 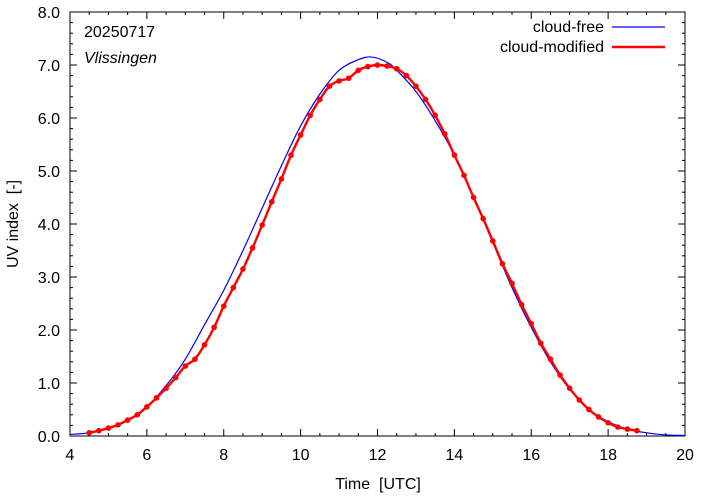 I want to click on legend-label-cloud-modified: cloud-modified, so click(x=552, y=47).